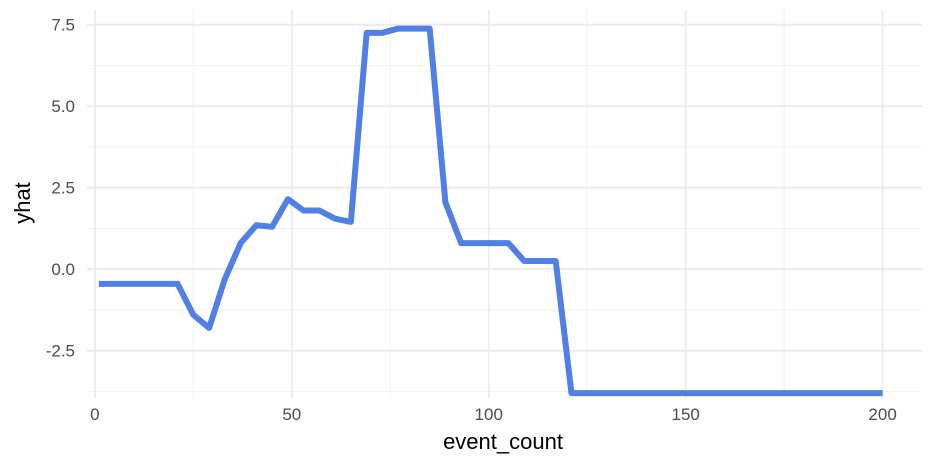  Describe the element at coordinates (503, 441) in the screenshot. I see `x-axis-title: event_count` at that location.